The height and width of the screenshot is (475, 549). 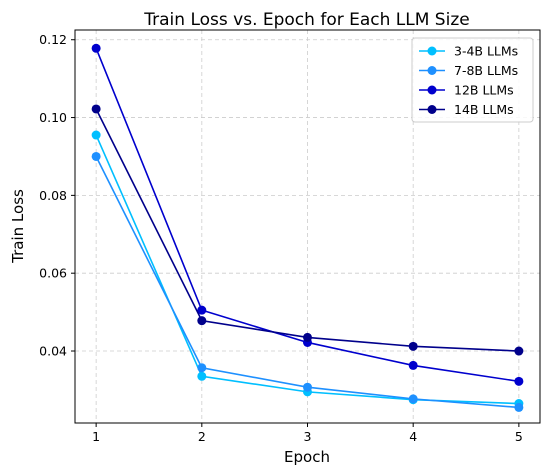 What do you see at coordinates (53, 351) in the screenshot?
I see `y-tick-label: 0.04` at bounding box center [53, 351].